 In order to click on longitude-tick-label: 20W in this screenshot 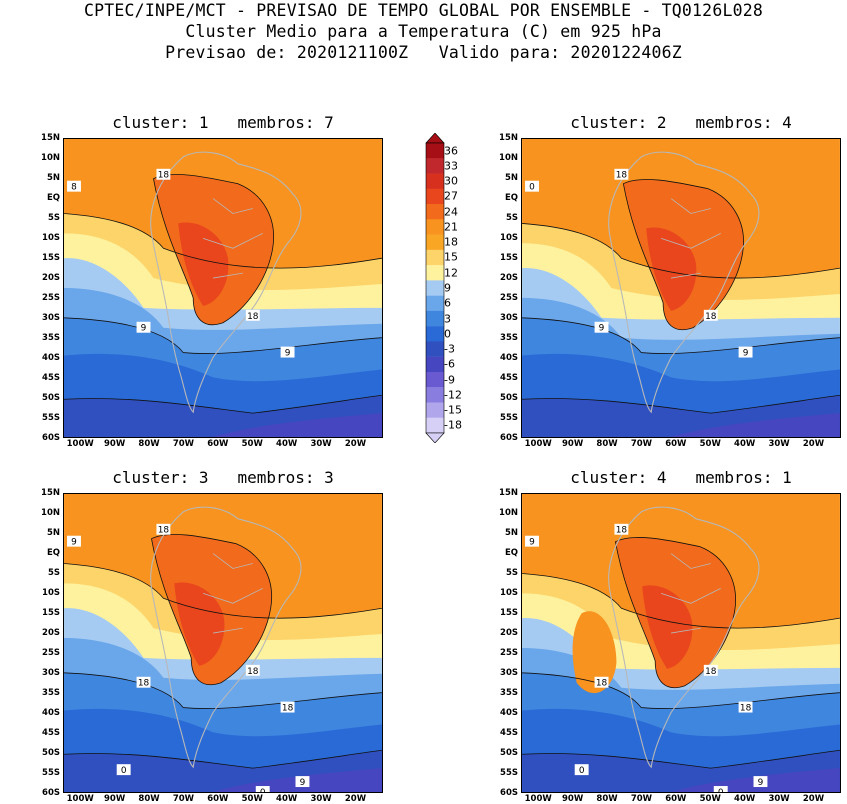, I will do `click(355, 444)`.